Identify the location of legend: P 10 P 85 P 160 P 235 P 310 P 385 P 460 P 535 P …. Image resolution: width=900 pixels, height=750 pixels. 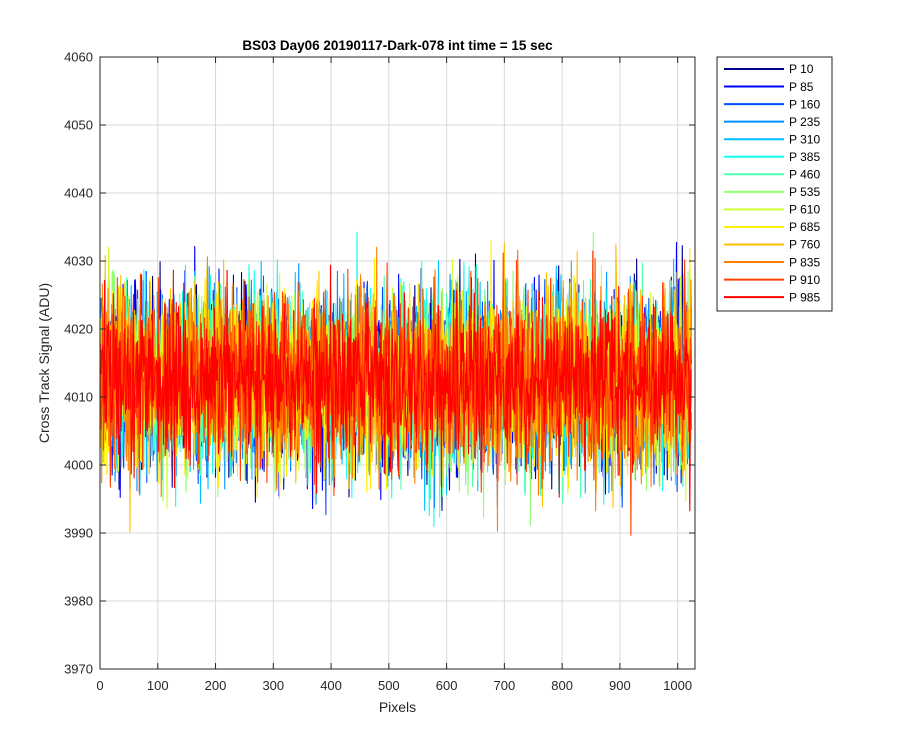
(774, 184).